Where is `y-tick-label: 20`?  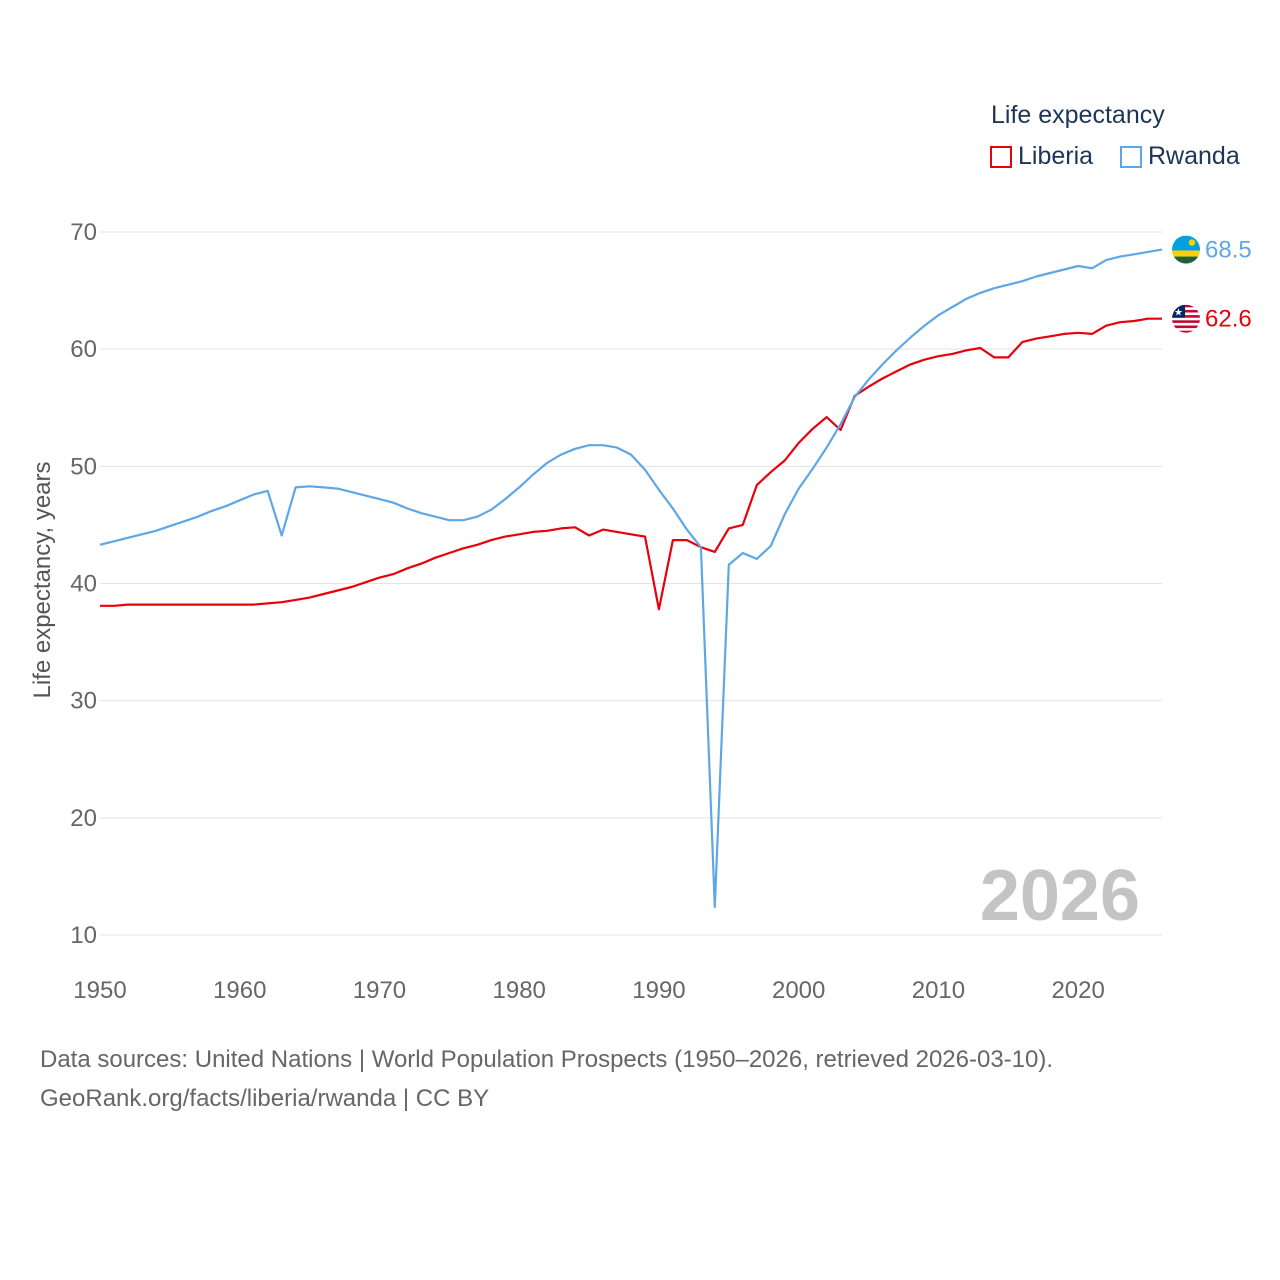
y-tick-label: 20 is located at coordinates (83, 818).